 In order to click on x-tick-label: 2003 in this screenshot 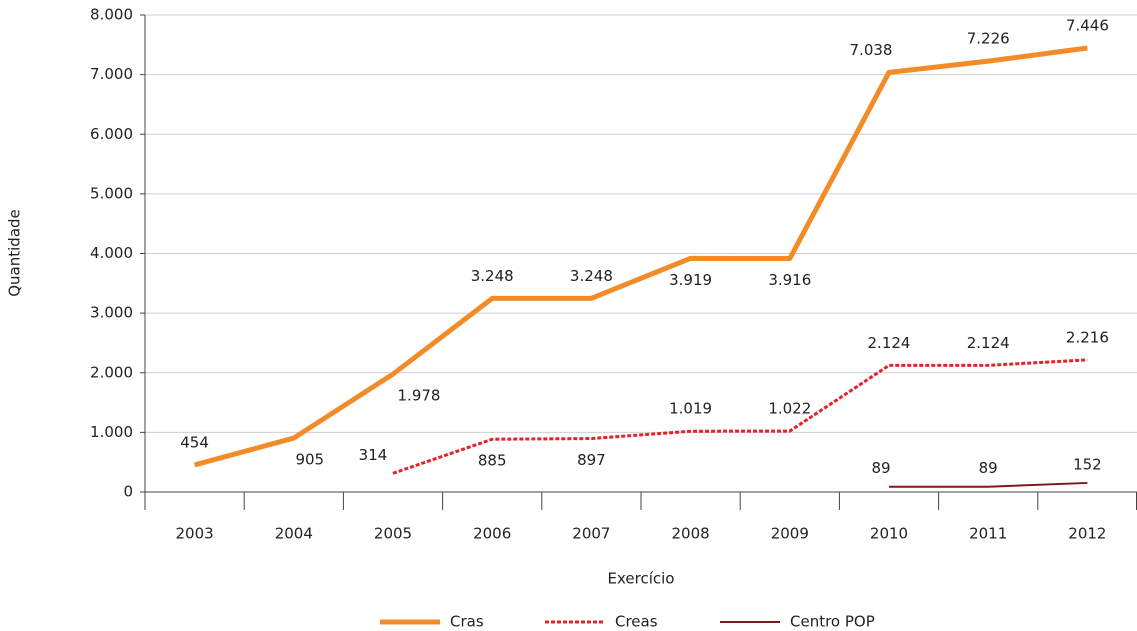, I will do `click(195, 534)`.